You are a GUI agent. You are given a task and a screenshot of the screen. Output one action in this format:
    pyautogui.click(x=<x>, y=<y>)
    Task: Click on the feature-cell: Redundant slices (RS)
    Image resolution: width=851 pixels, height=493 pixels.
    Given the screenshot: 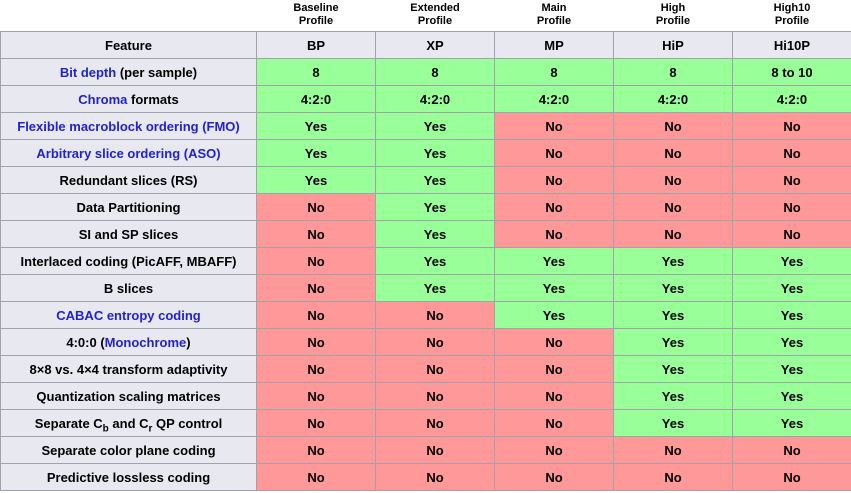 What is the action you would take?
    pyautogui.click(x=128, y=180)
    